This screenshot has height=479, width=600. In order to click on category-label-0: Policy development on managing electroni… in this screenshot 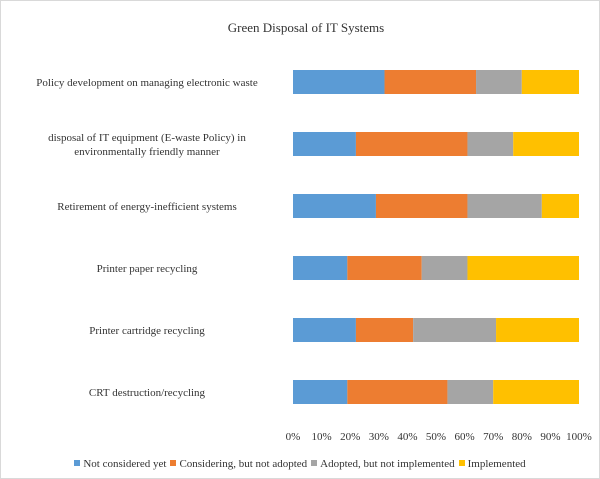, I will do `click(147, 83)`.